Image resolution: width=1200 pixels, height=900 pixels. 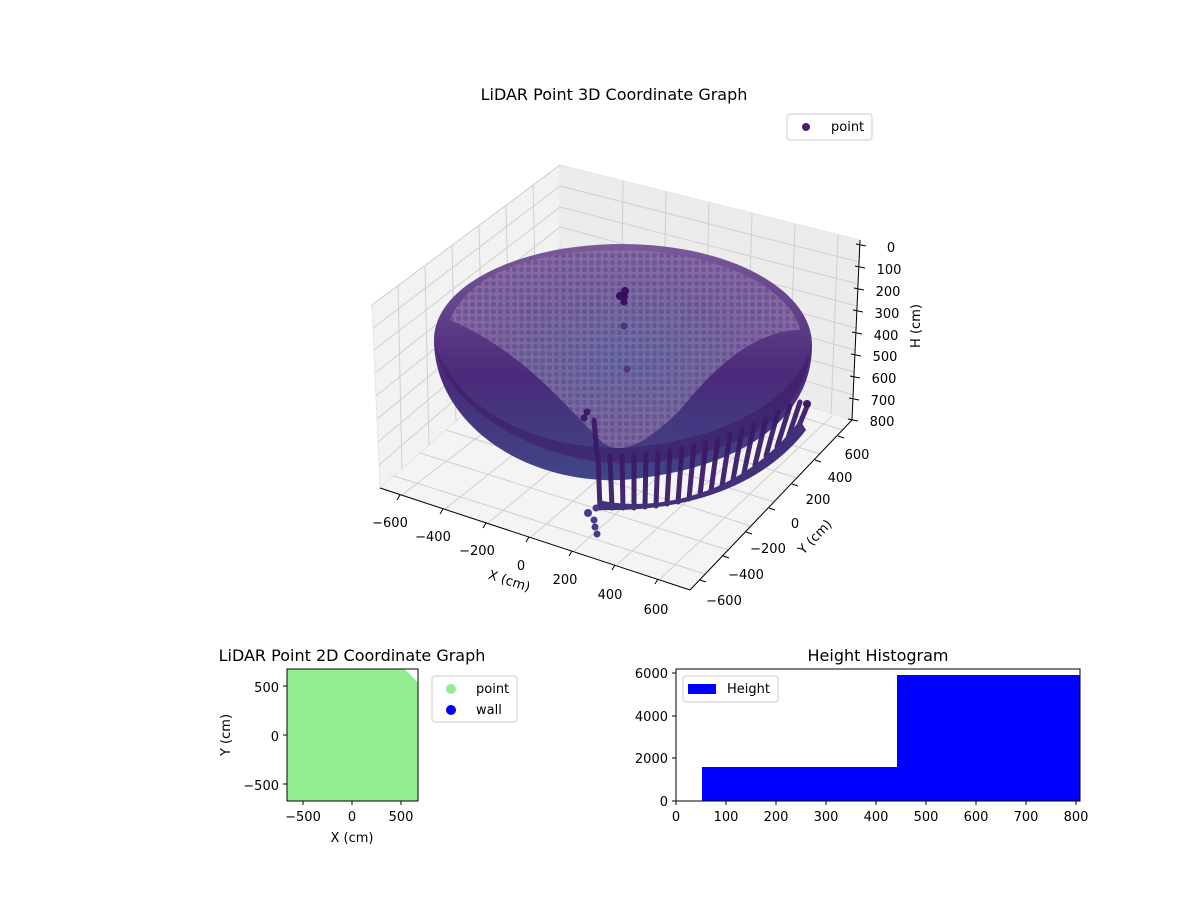 What do you see at coordinates (702, 689) in the screenshot?
I see `legend-height-swatch-icon` at bounding box center [702, 689].